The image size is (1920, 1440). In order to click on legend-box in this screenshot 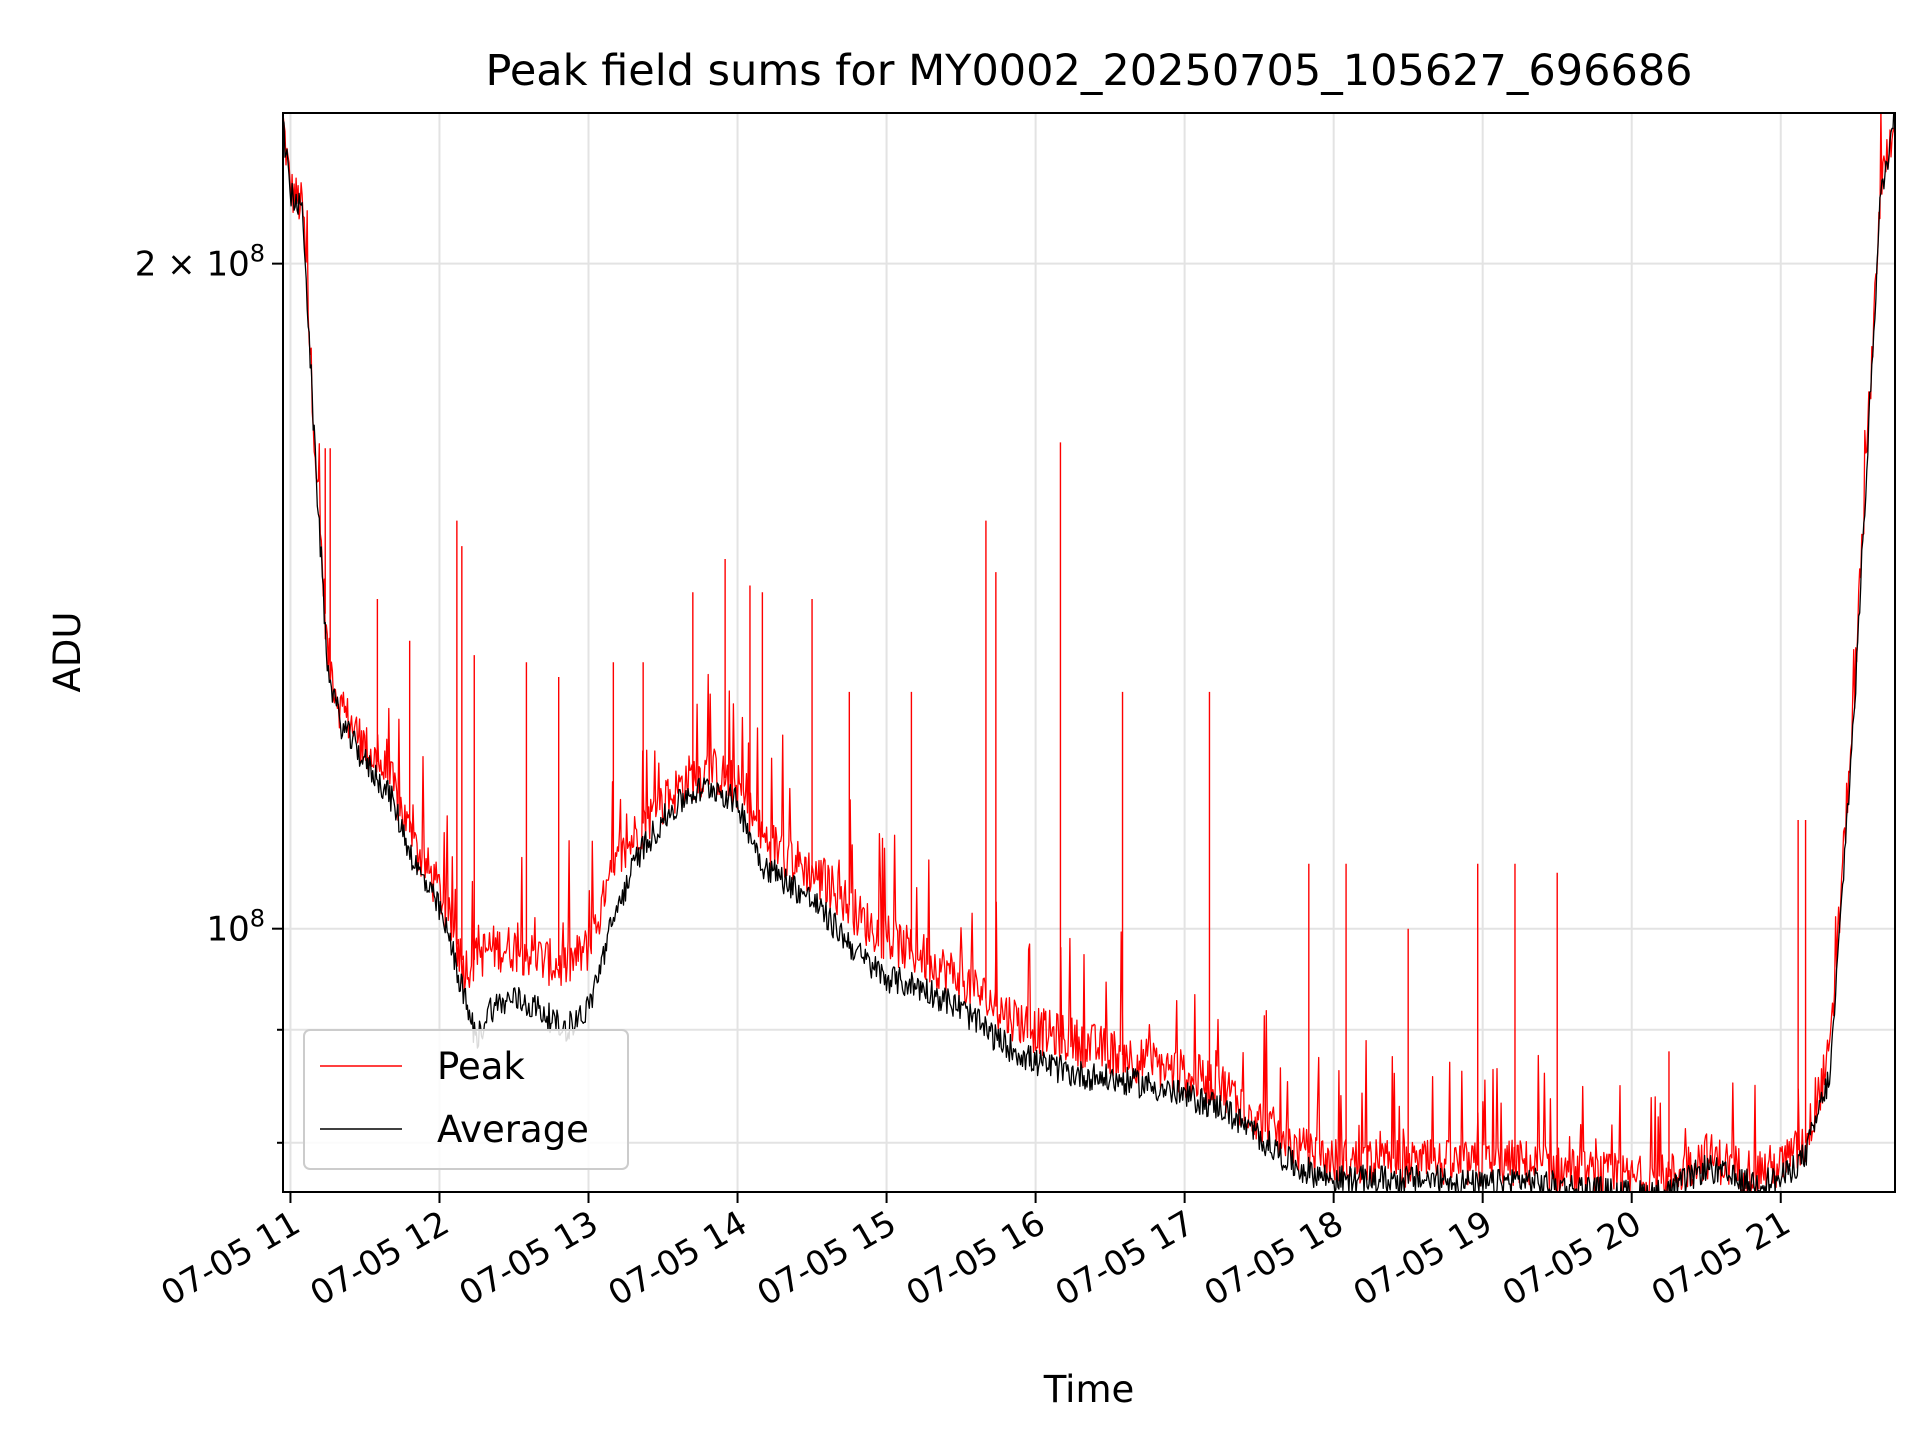, I will do `click(466, 1099)`.